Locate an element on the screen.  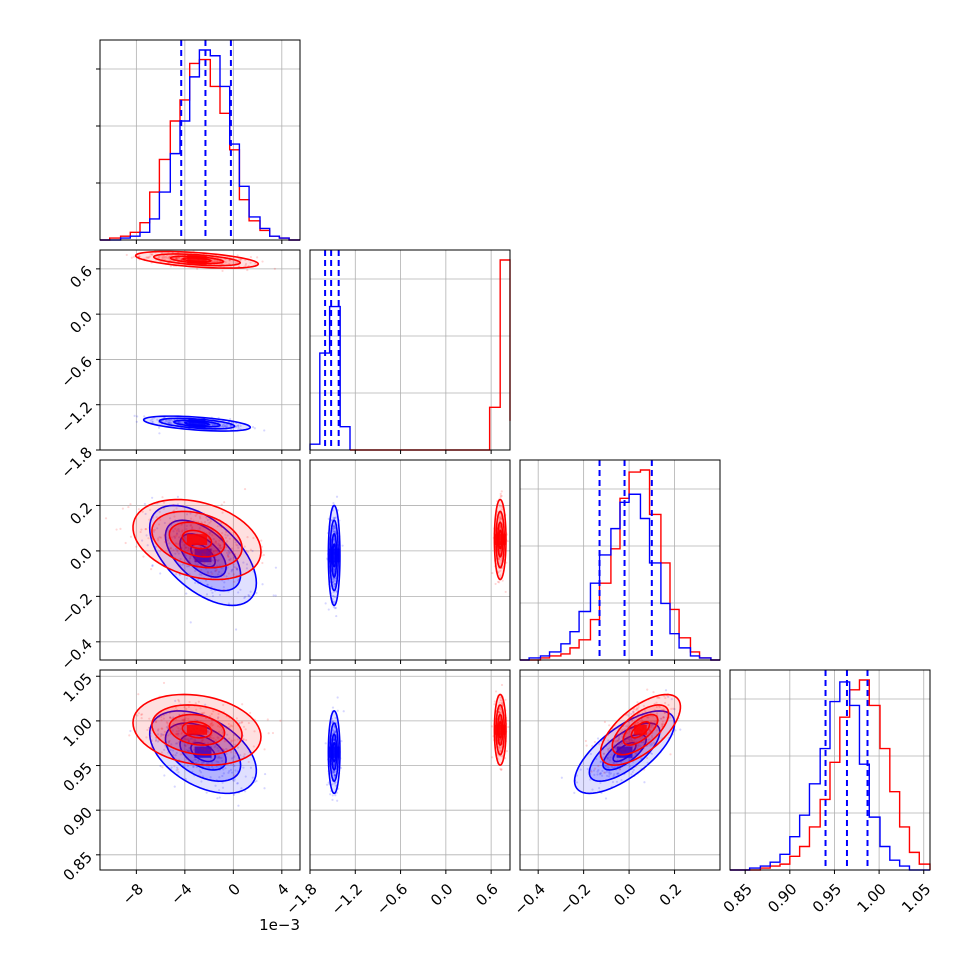
contour-blue is located at coordinates (334, 555).